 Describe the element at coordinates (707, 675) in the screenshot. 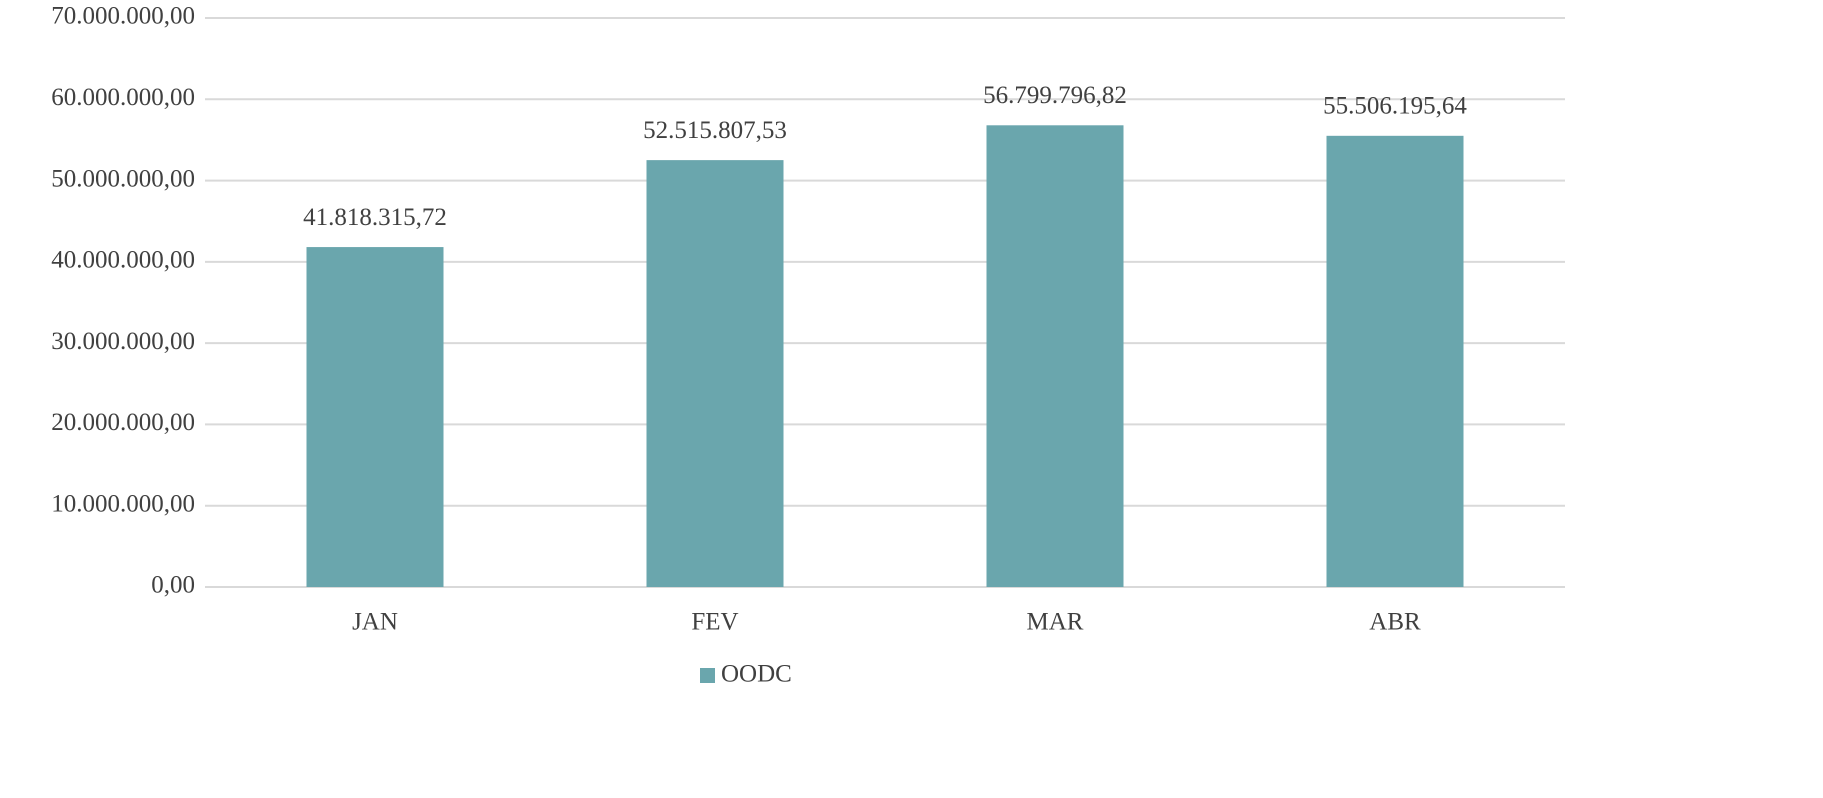

I see `legend-swatch` at that location.